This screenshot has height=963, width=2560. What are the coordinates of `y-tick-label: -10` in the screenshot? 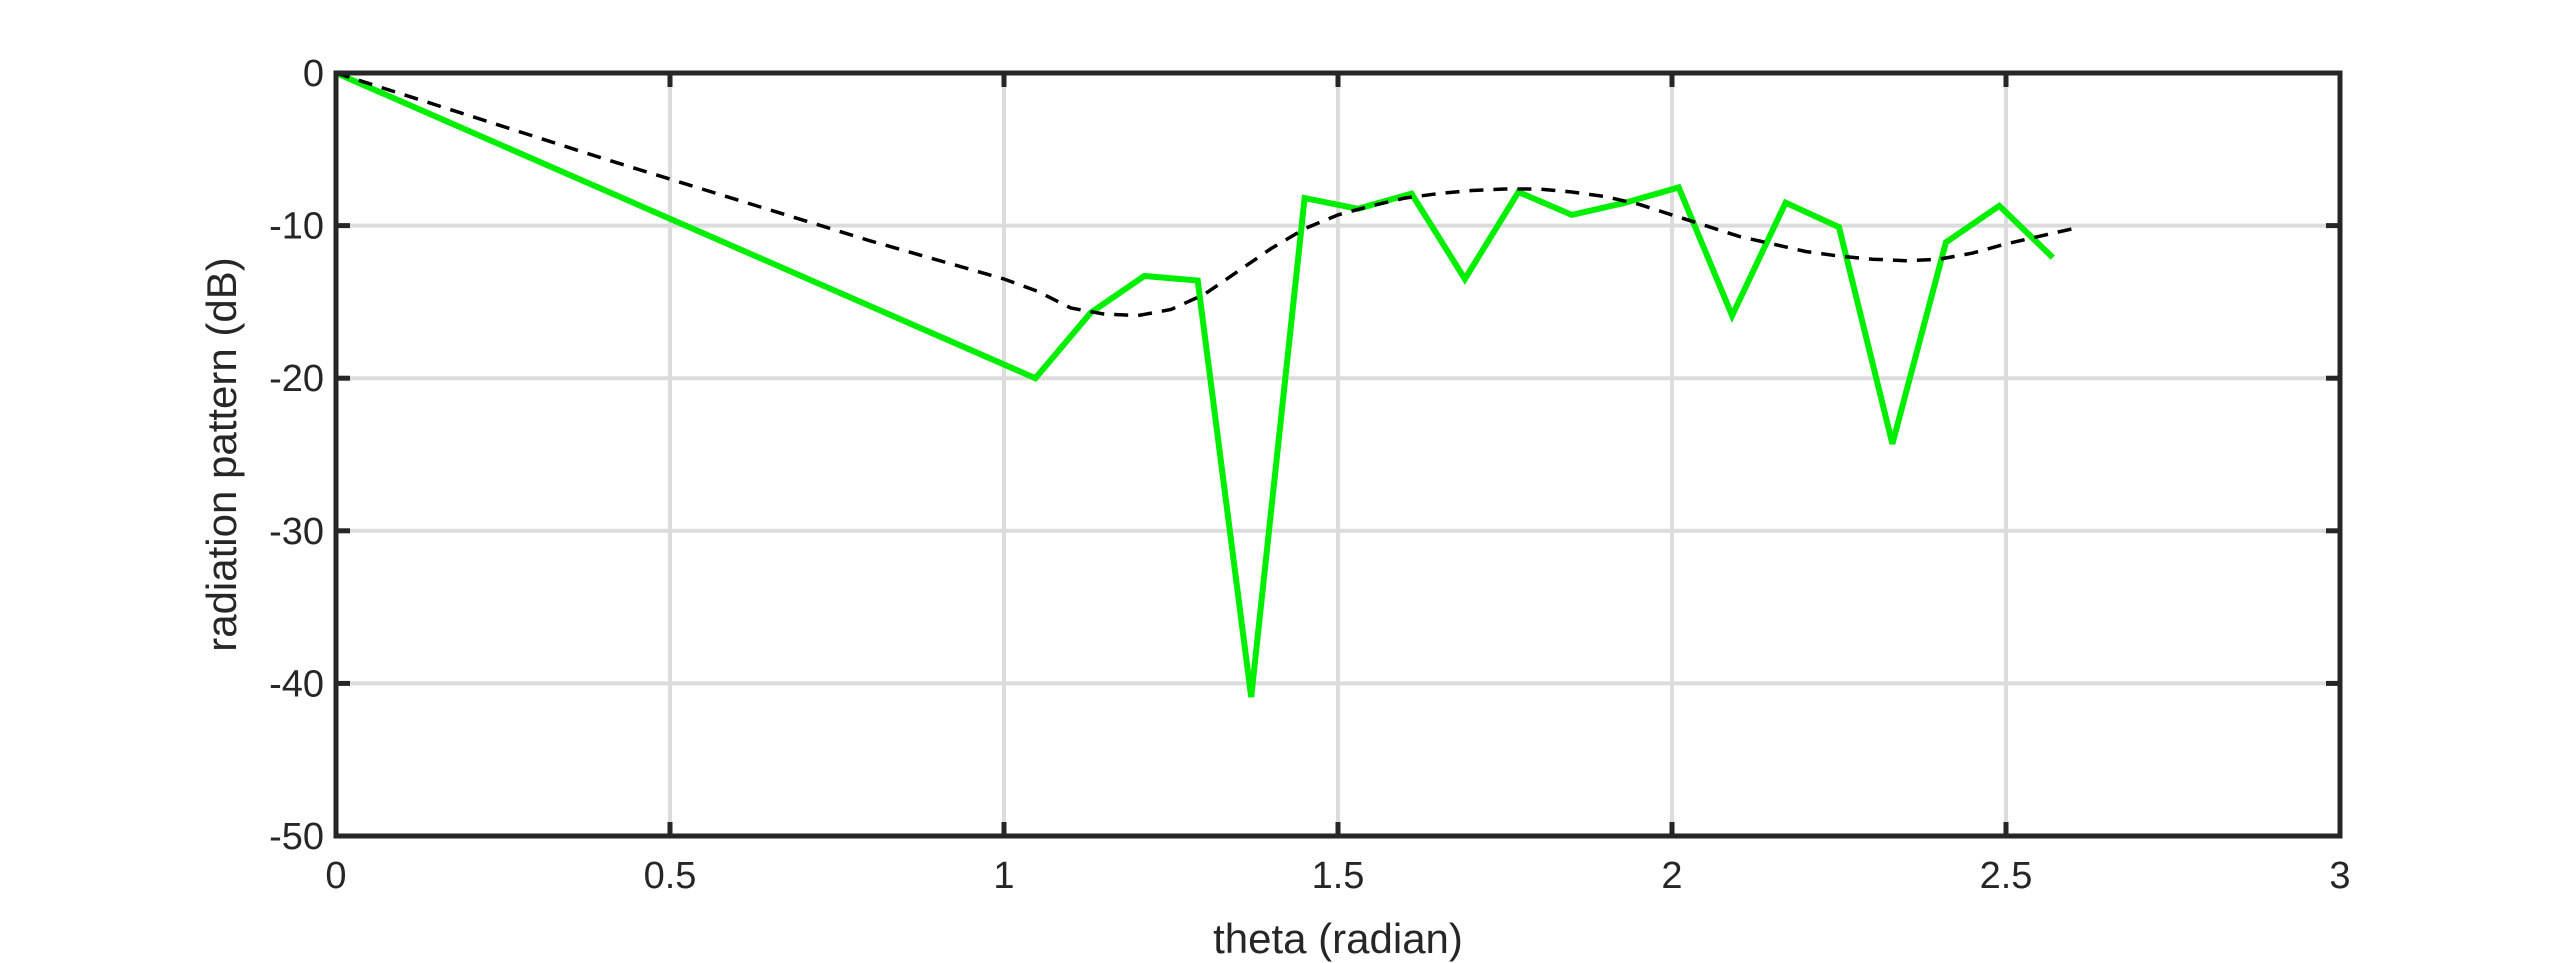 It's located at (296, 227).